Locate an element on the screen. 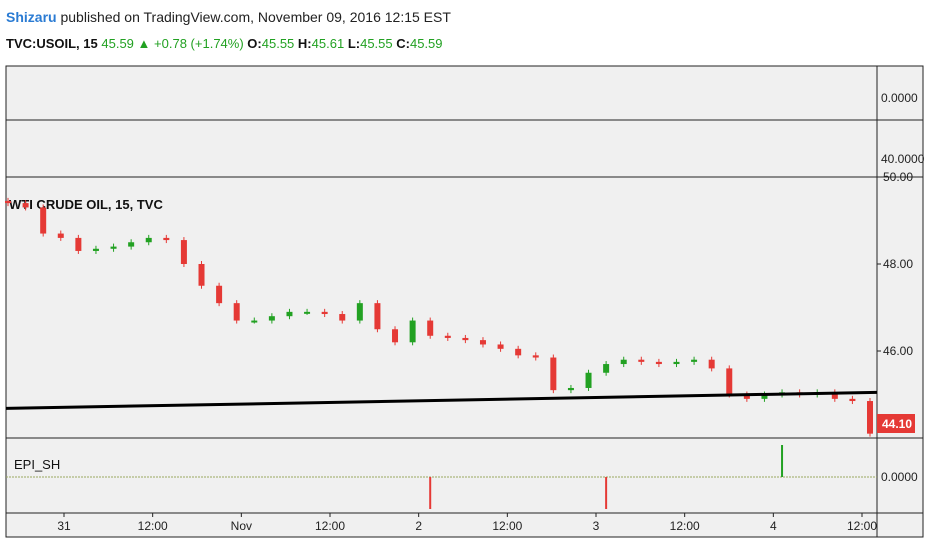 This screenshot has height=550, width=932. x-tick-label-6: 3 is located at coordinates (596, 526).